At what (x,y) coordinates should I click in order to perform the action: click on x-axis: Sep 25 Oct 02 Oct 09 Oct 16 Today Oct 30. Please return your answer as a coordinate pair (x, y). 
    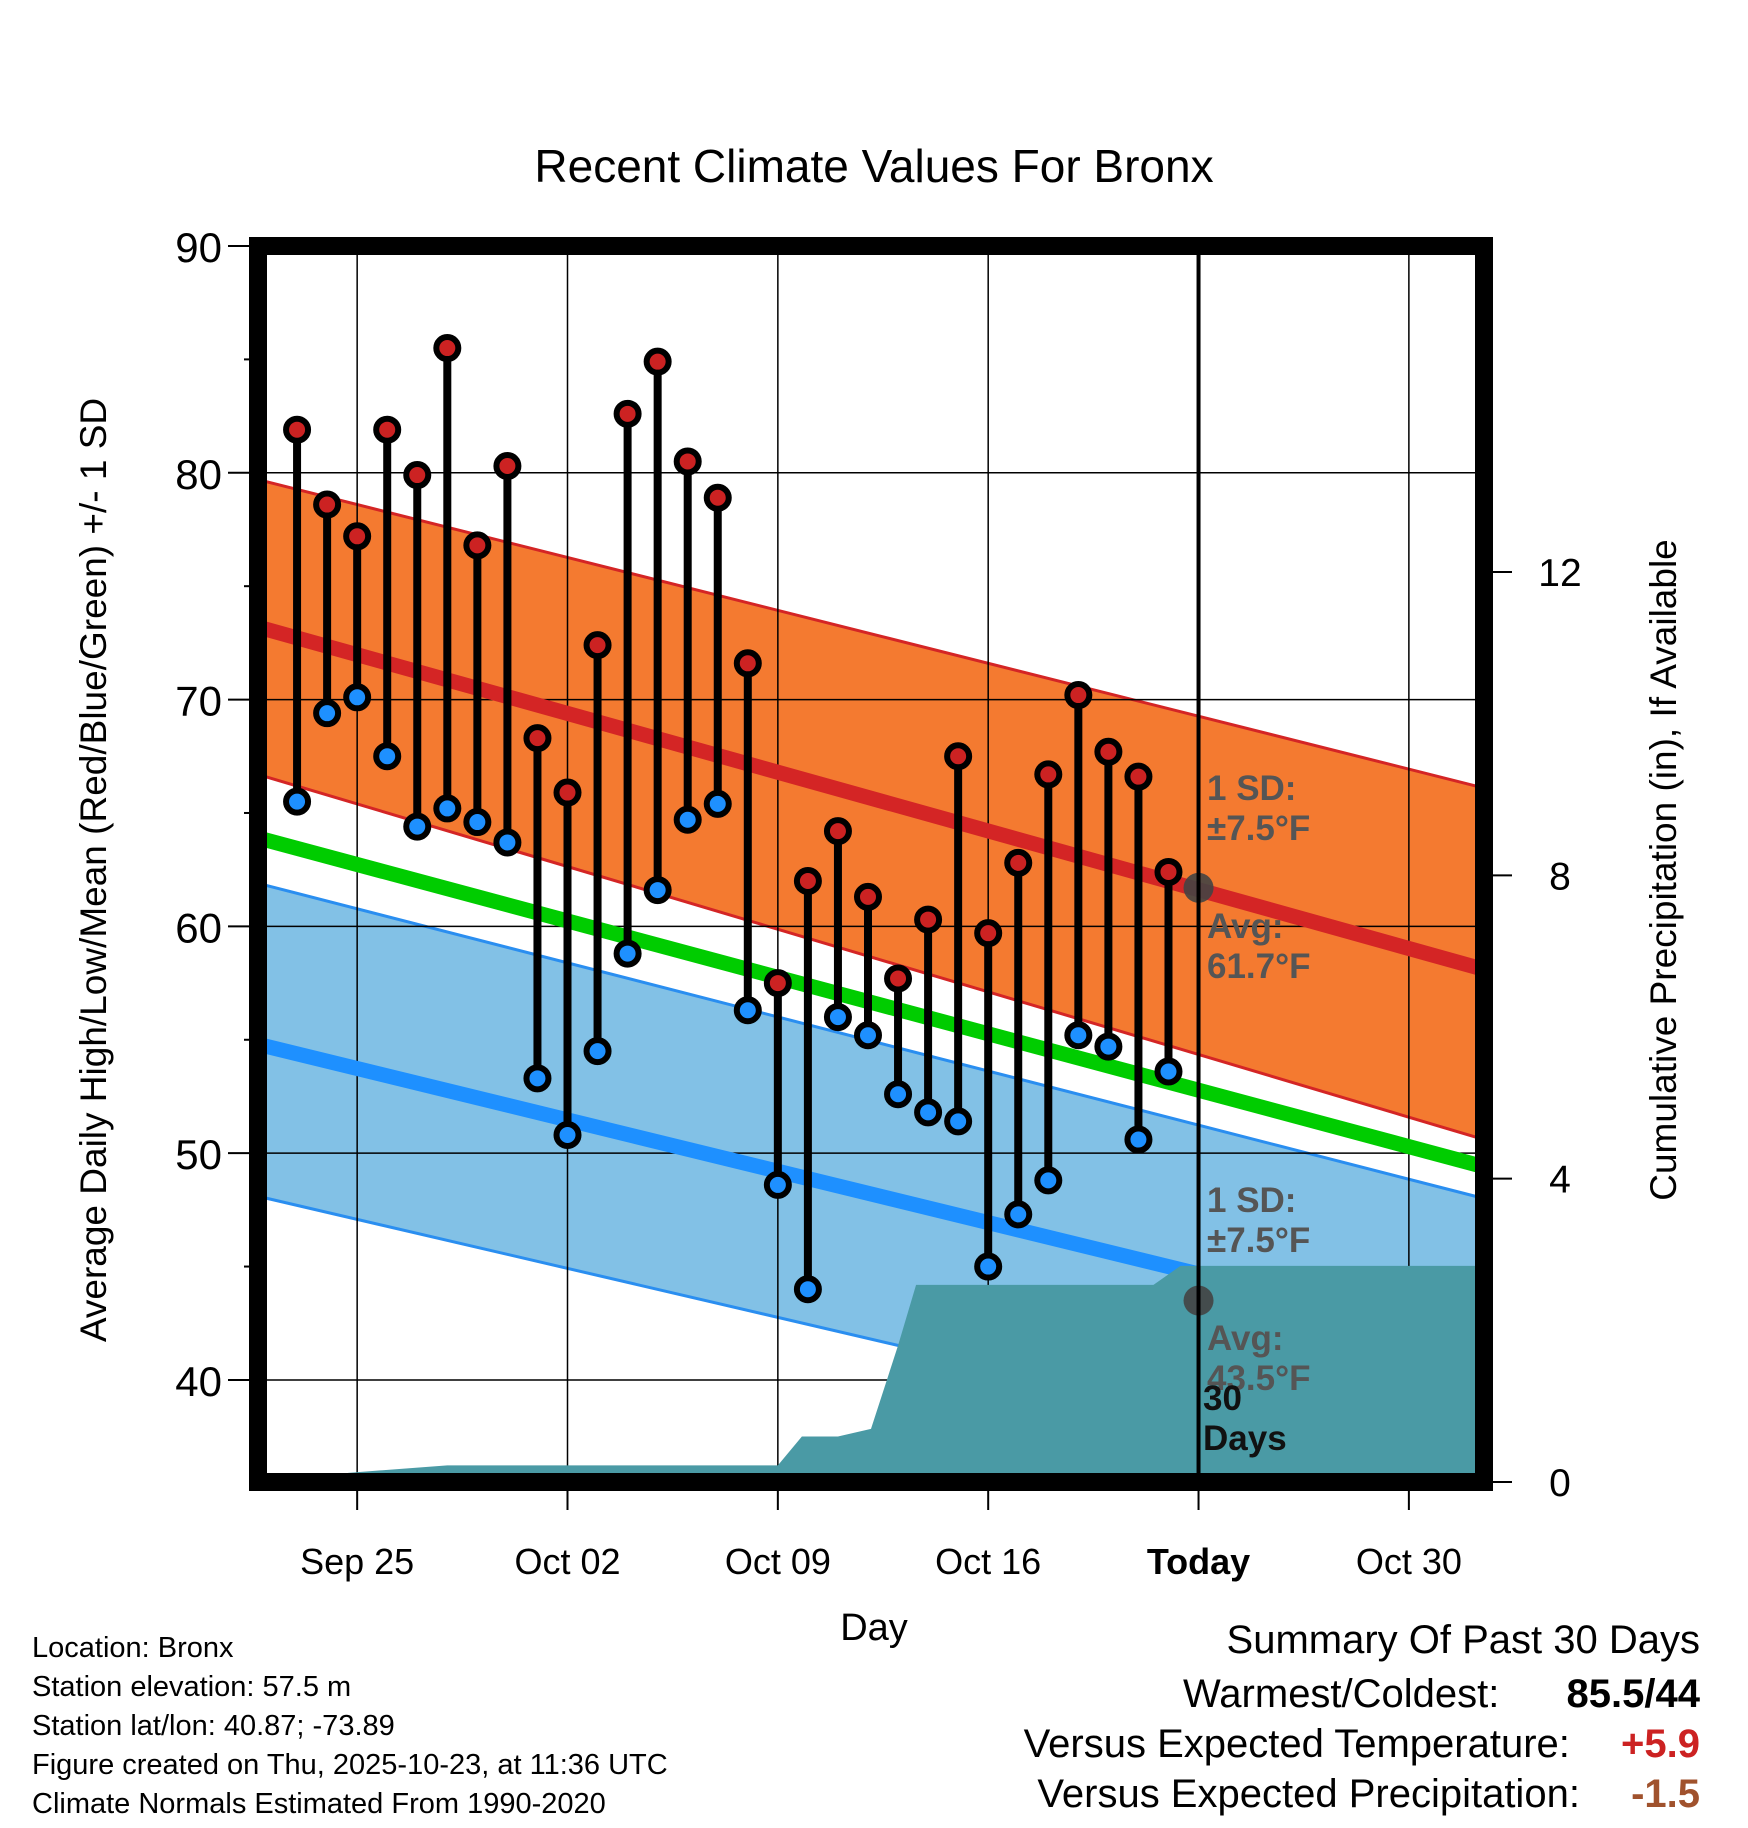
    Looking at the image, I should click on (881, 1532).